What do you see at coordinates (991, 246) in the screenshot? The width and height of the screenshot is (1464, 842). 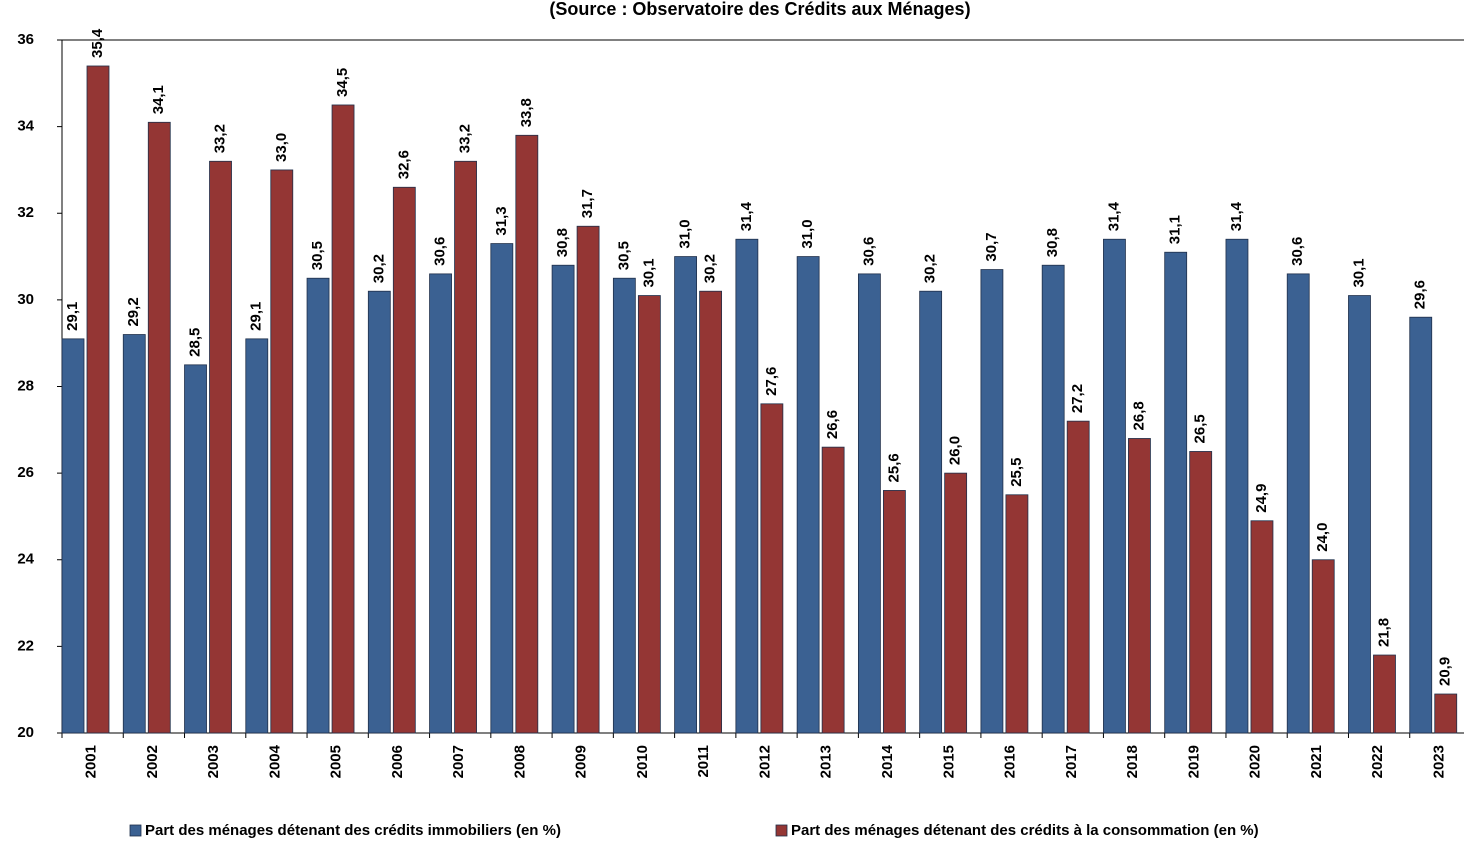 I see `value-label: 30,7` at bounding box center [991, 246].